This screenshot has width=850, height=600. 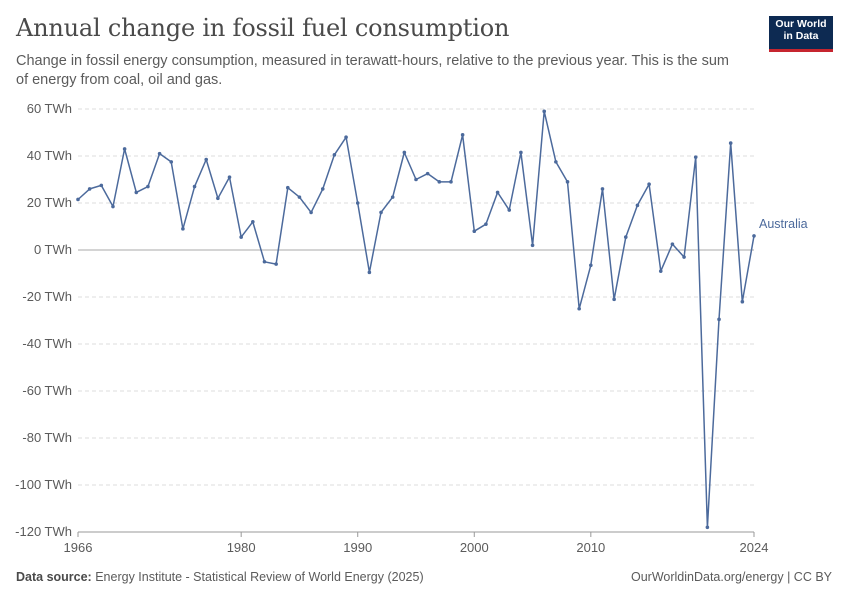 I want to click on y-tick-label: -100 TWh, so click(x=43, y=484).